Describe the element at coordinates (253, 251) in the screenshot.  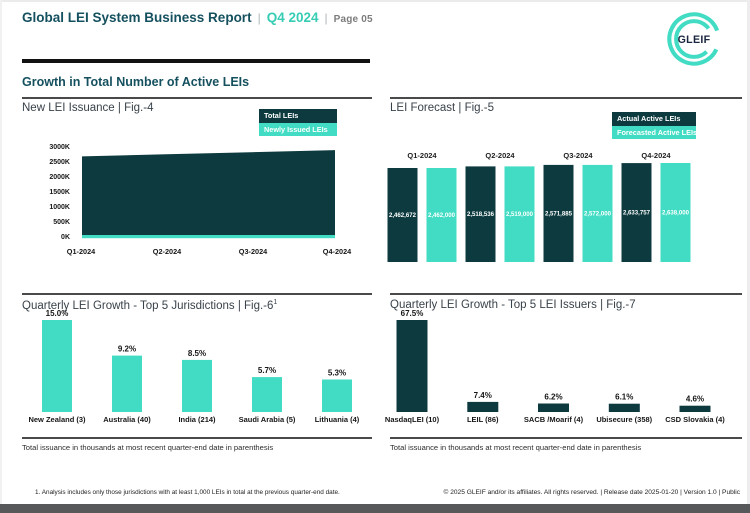
I see `x-axis-tick: Q3-2024` at that location.